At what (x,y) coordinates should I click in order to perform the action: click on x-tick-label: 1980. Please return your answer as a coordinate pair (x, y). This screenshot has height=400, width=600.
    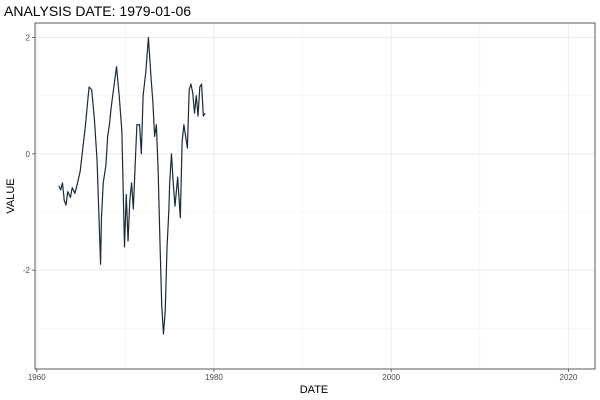
    Looking at the image, I should click on (214, 377).